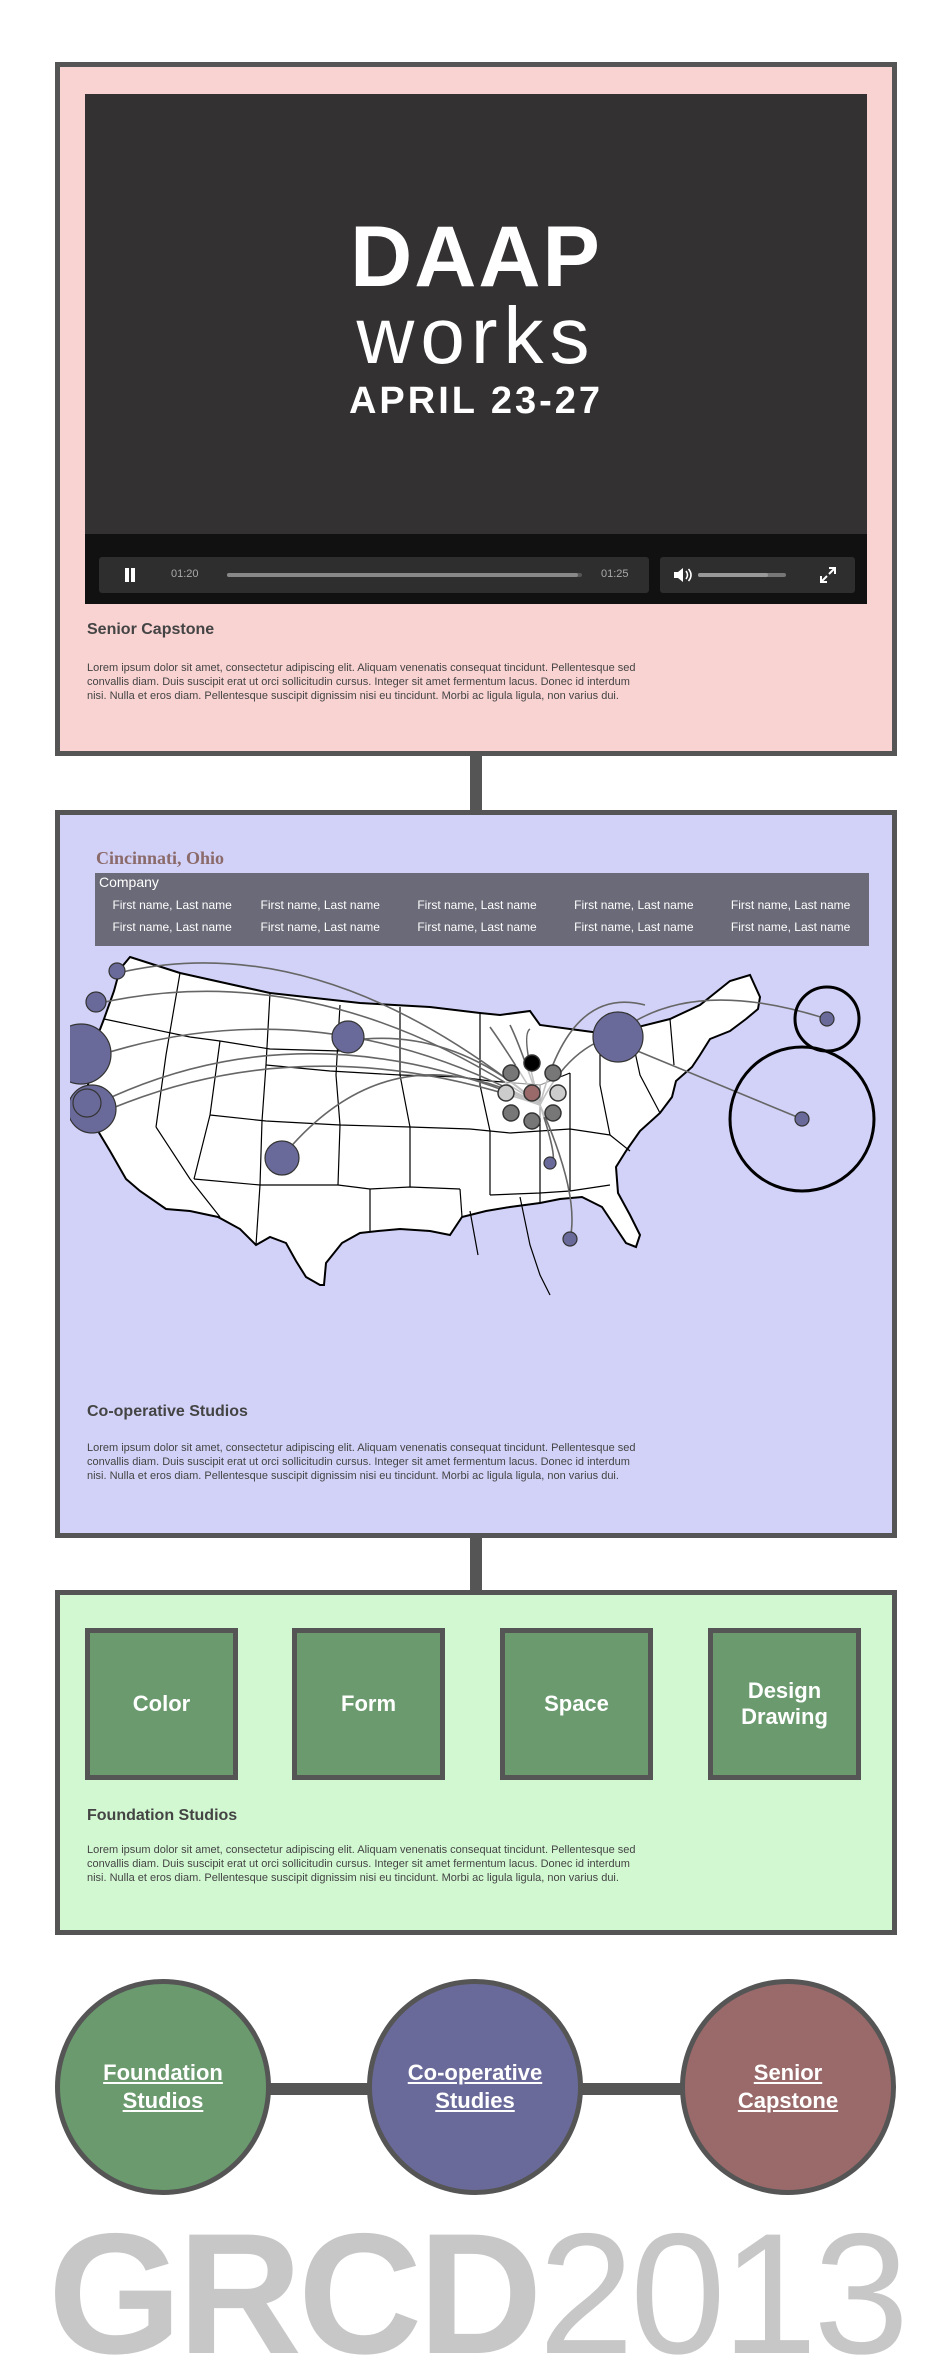 Image resolution: width=950 pixels, height=2363 pixels. What do you see at coordinates (368, 1704) in the screenshot?
I see `tile-form: Form` at bounding box center [368, 1704].